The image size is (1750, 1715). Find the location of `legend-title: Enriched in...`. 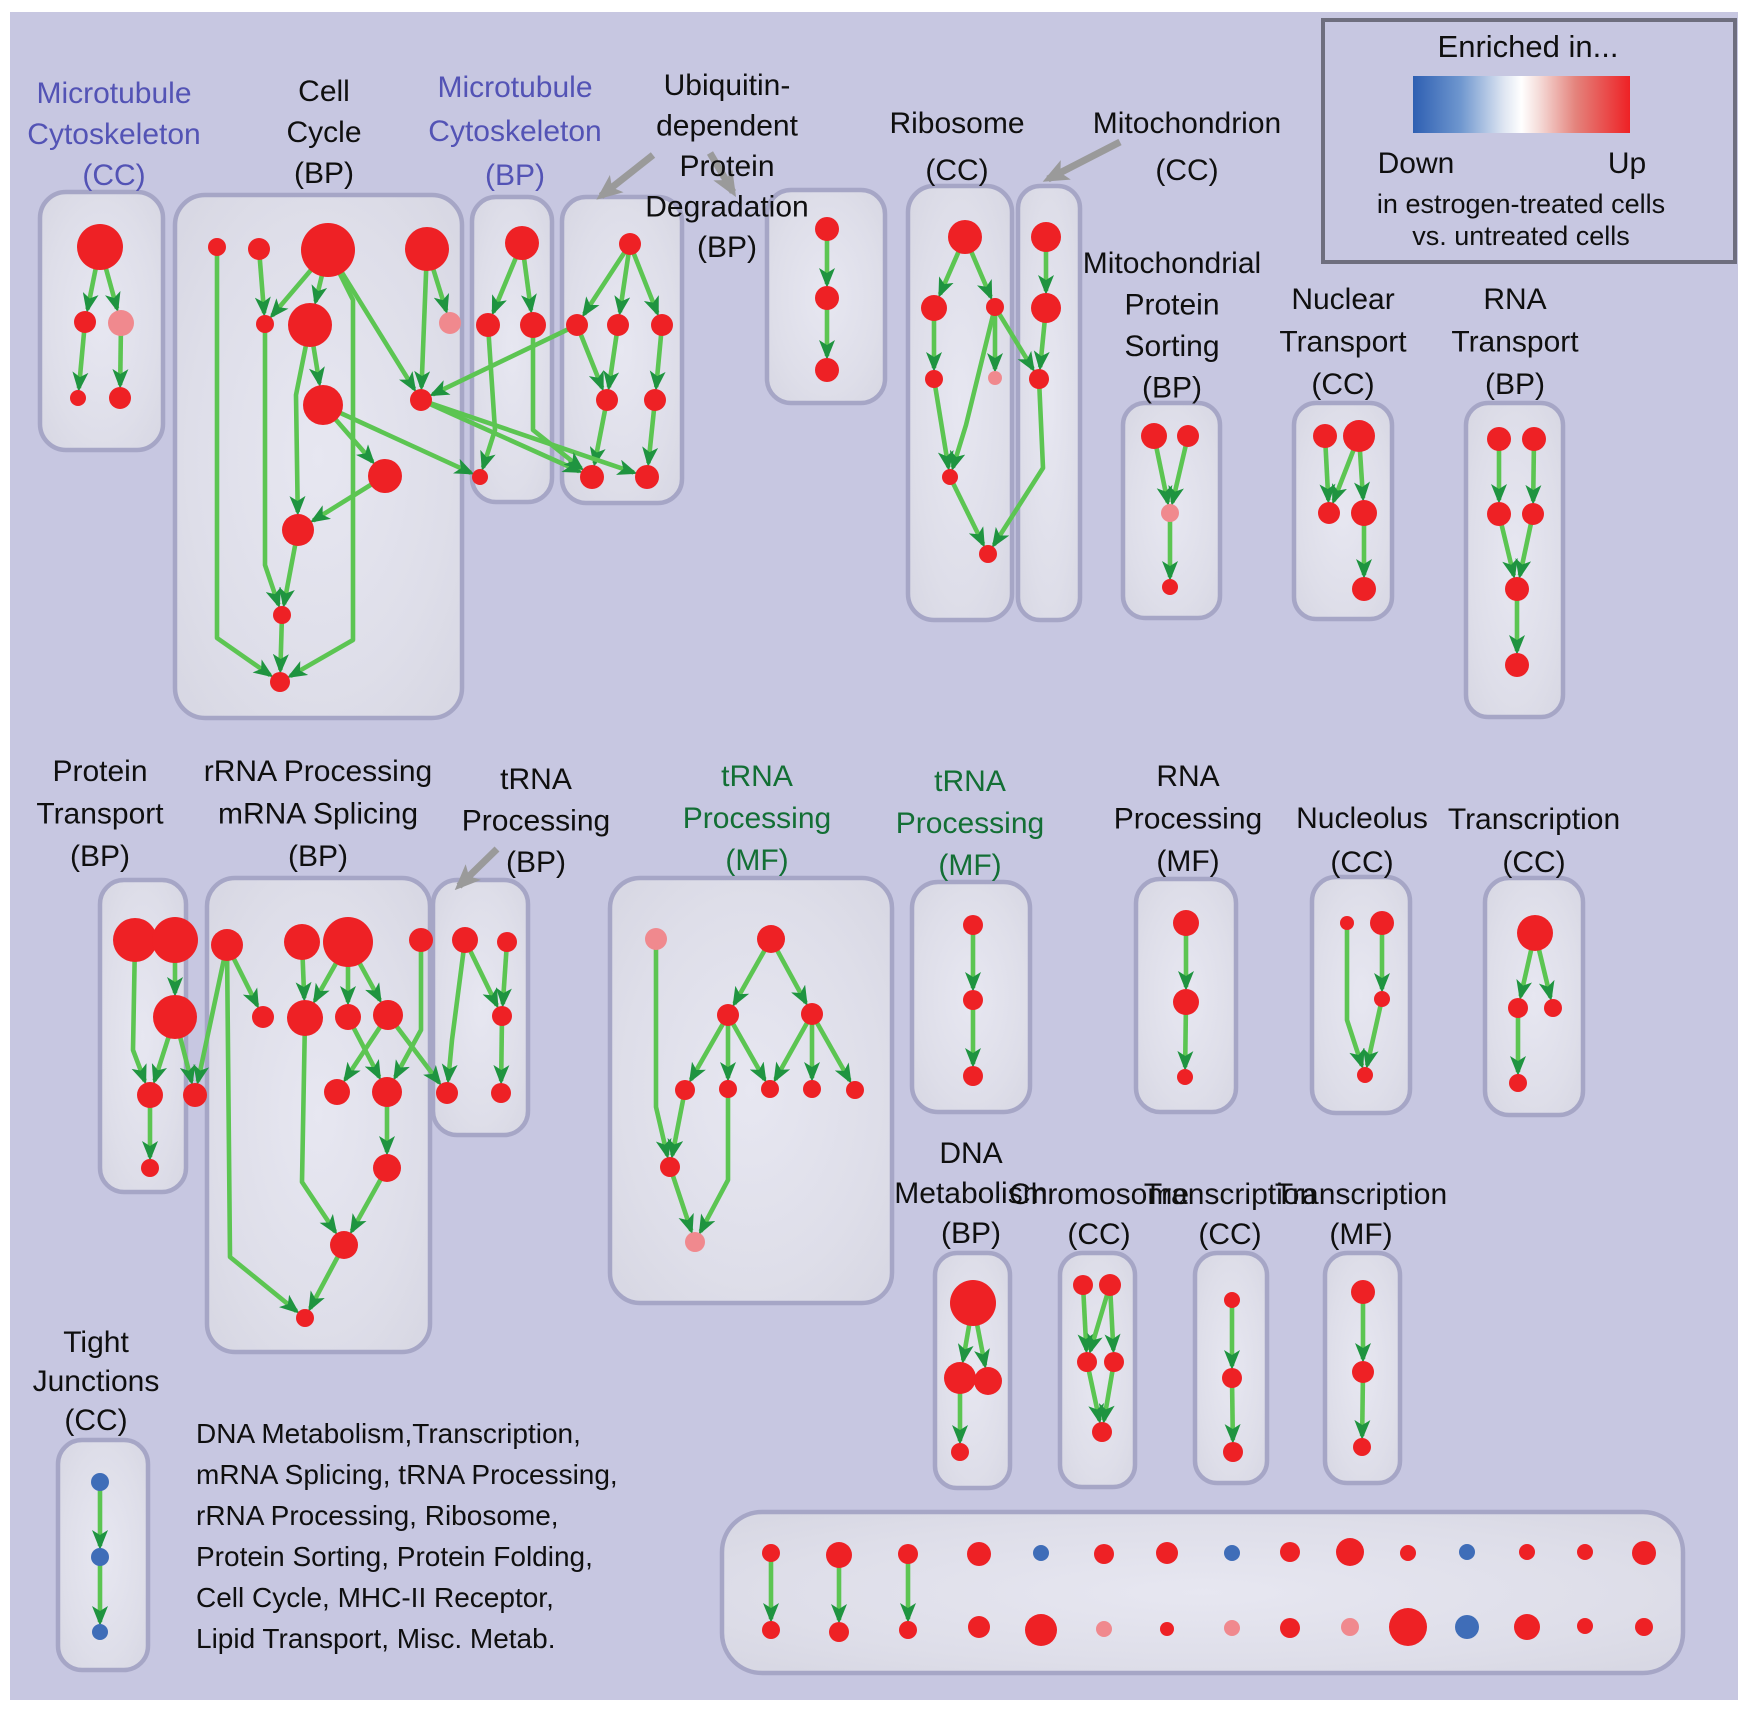

legend-title: Enriched in... is located at coordinates (1528, 46).